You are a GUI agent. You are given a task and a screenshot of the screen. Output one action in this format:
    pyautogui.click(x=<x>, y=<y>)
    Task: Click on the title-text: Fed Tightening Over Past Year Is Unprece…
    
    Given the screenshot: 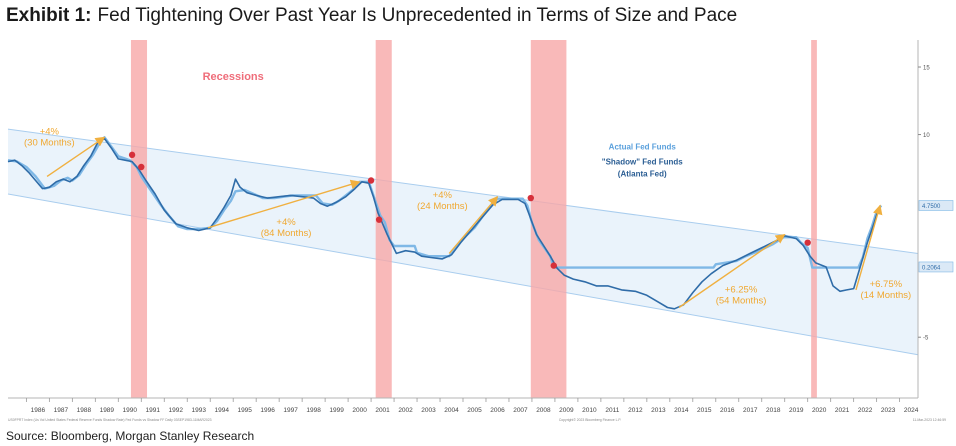 What is the action you would take?
    pyautogui.click(x=417, y=15)
    